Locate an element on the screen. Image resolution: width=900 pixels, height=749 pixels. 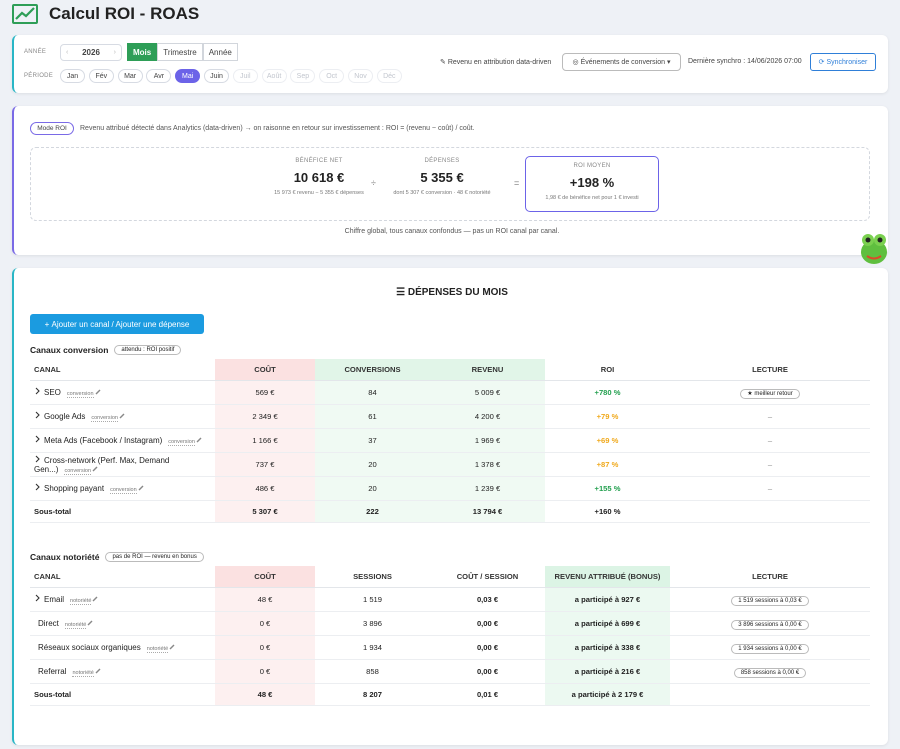
column-header: LECTURE is located at coordinates (770, 370).